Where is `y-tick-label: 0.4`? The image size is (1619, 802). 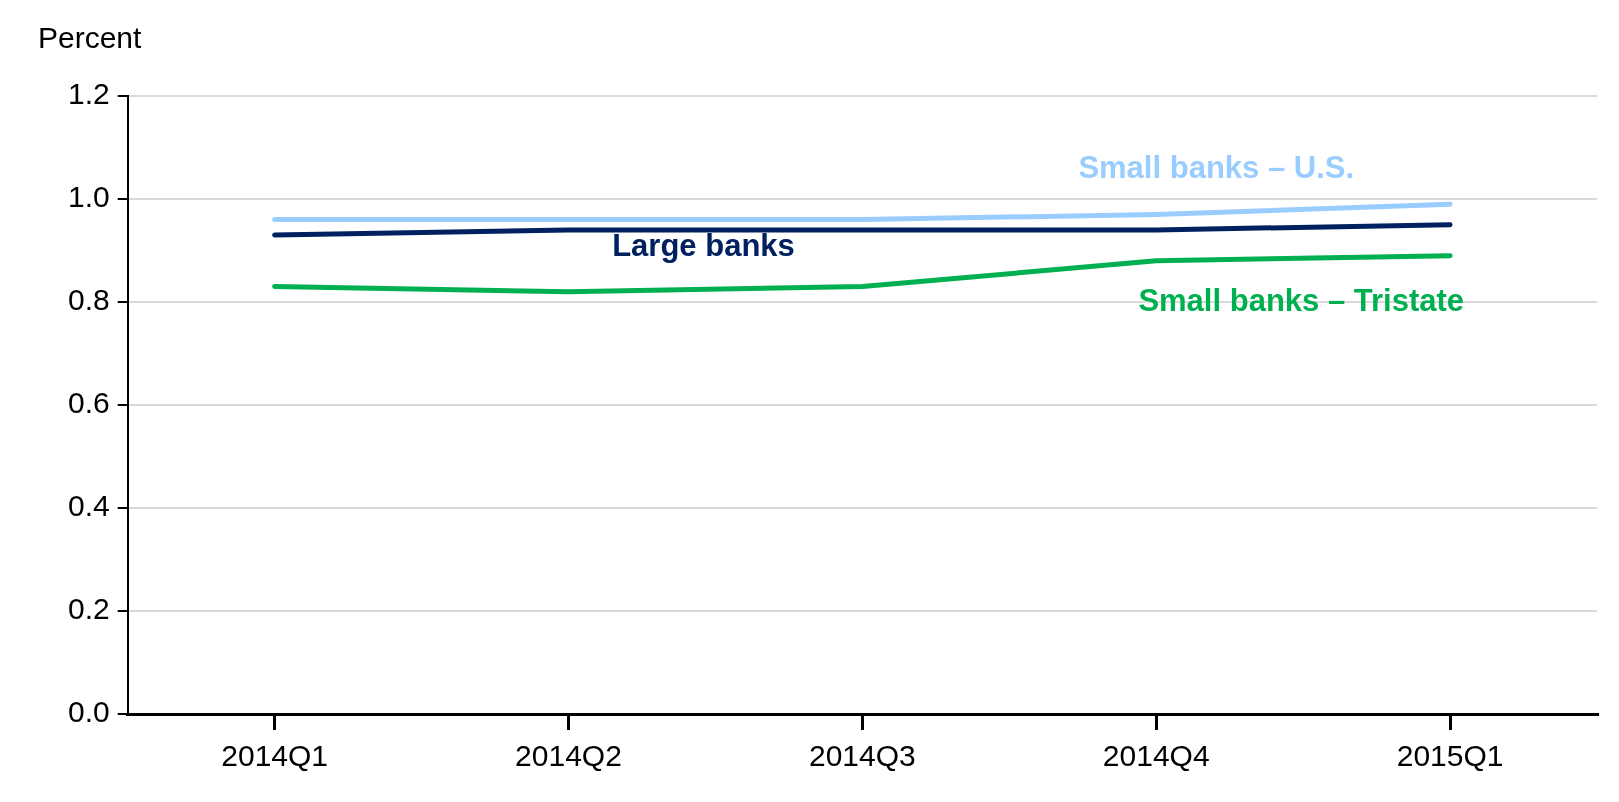 y-tick-label: 0.4 is located at coordinates (88, 506).